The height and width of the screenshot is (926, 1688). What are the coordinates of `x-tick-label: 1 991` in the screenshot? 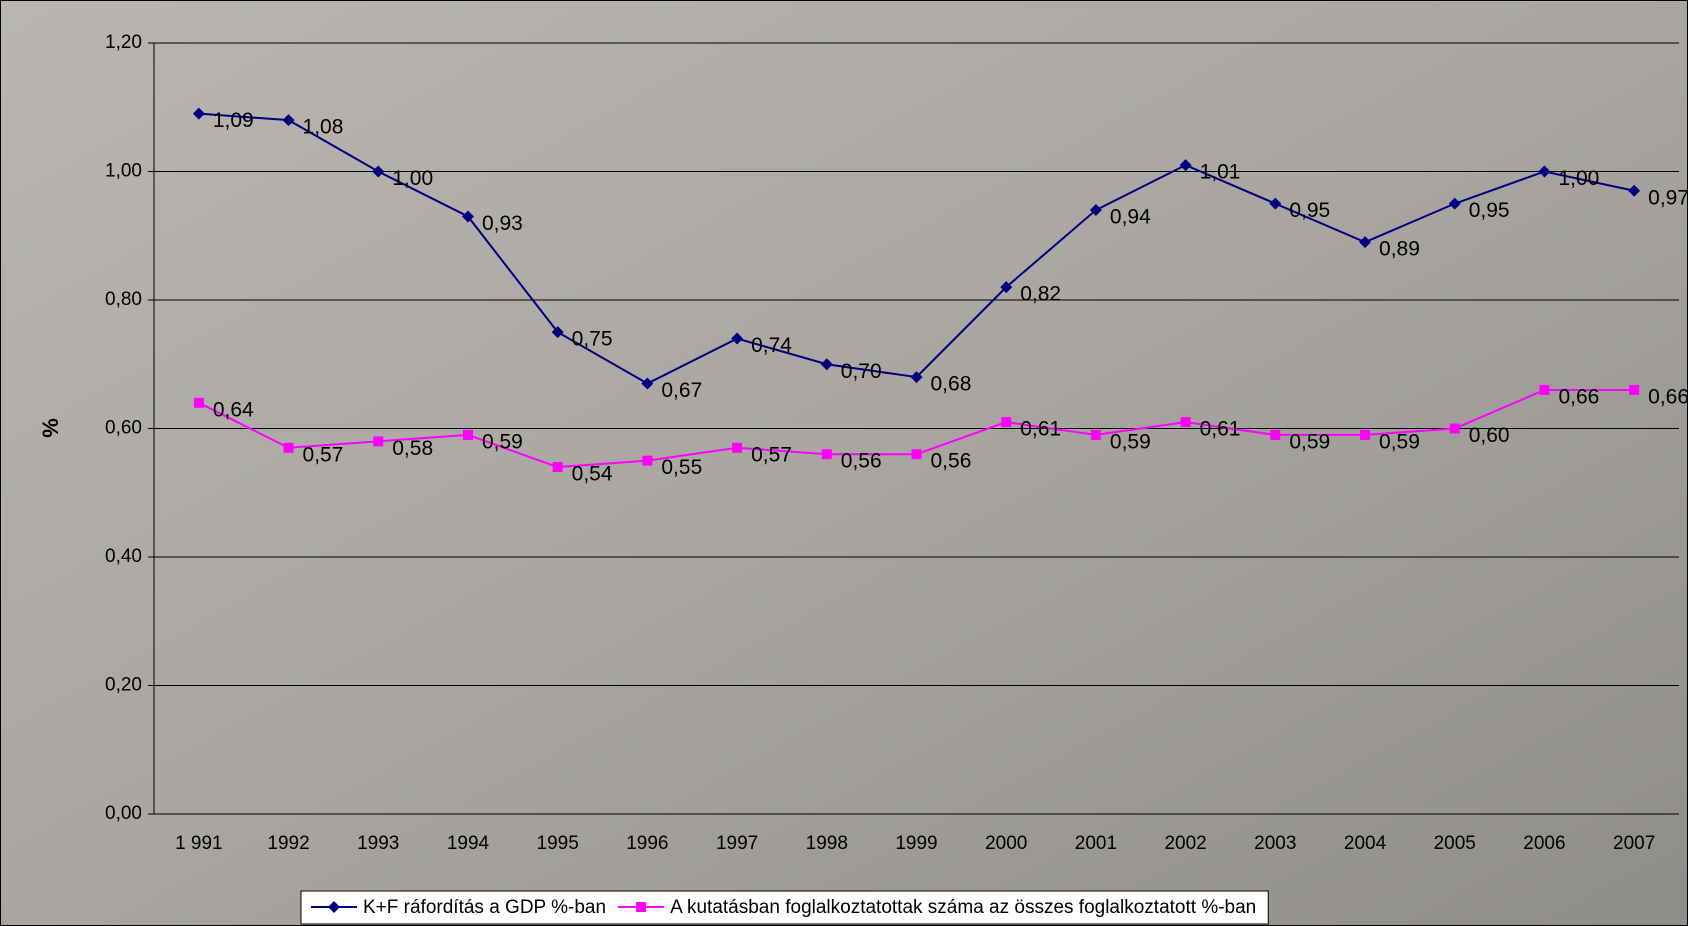 It's located at (199, 843).